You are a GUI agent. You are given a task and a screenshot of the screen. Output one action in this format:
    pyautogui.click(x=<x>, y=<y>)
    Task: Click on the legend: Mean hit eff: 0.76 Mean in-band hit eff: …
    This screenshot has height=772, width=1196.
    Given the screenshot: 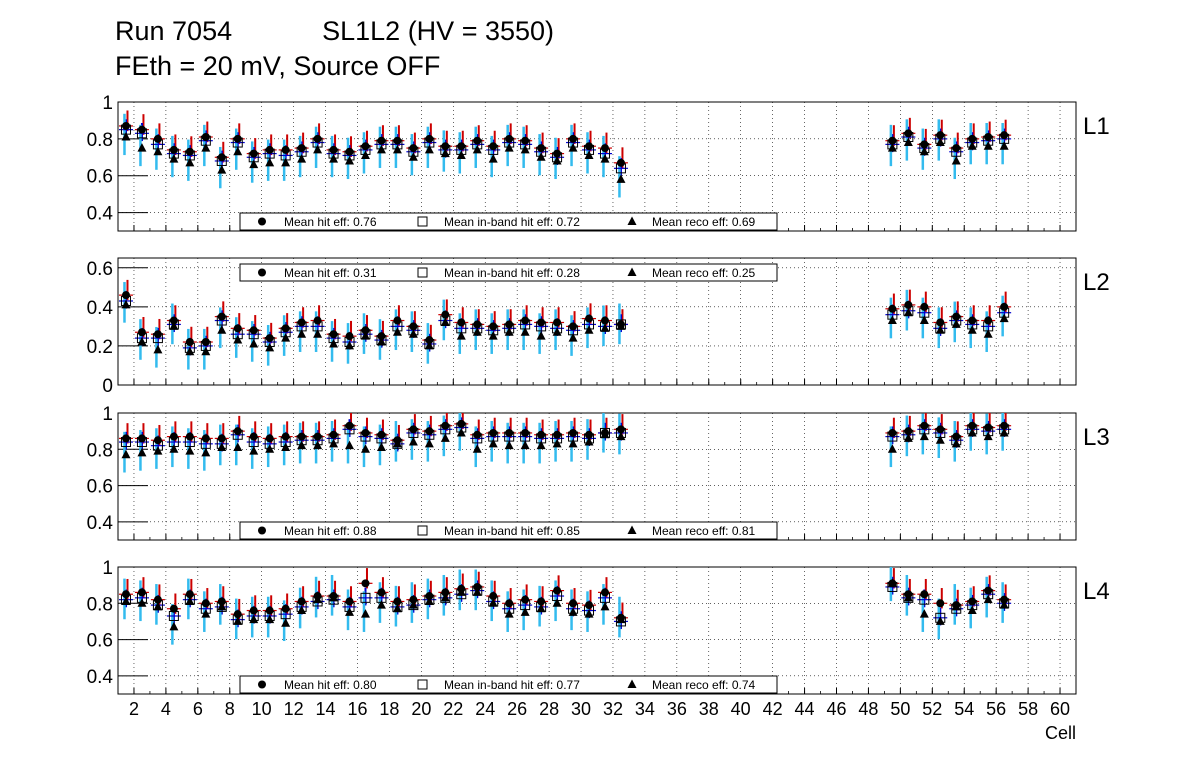 What is the action you would take?
    pyautogui.click(x=508, y=221)
    